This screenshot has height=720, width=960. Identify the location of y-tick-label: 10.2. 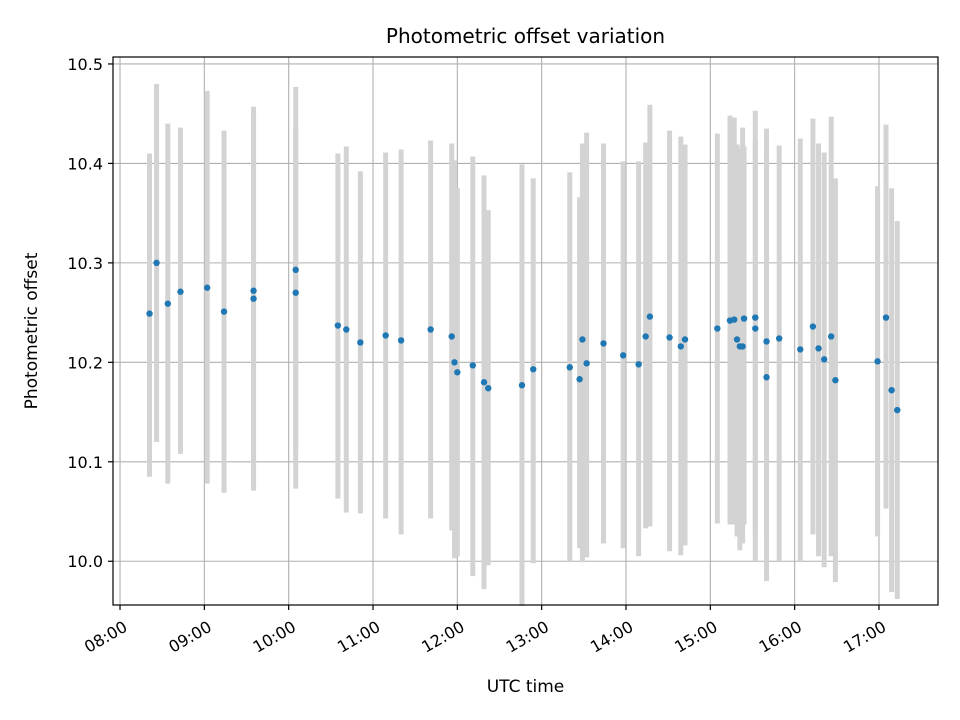
(85, 362).